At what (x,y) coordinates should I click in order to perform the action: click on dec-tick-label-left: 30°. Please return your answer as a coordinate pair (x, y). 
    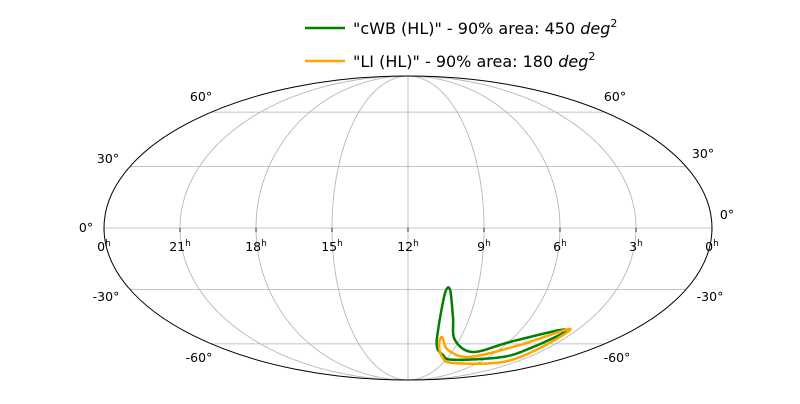
    Looking at the image, I should click on (108, 158).